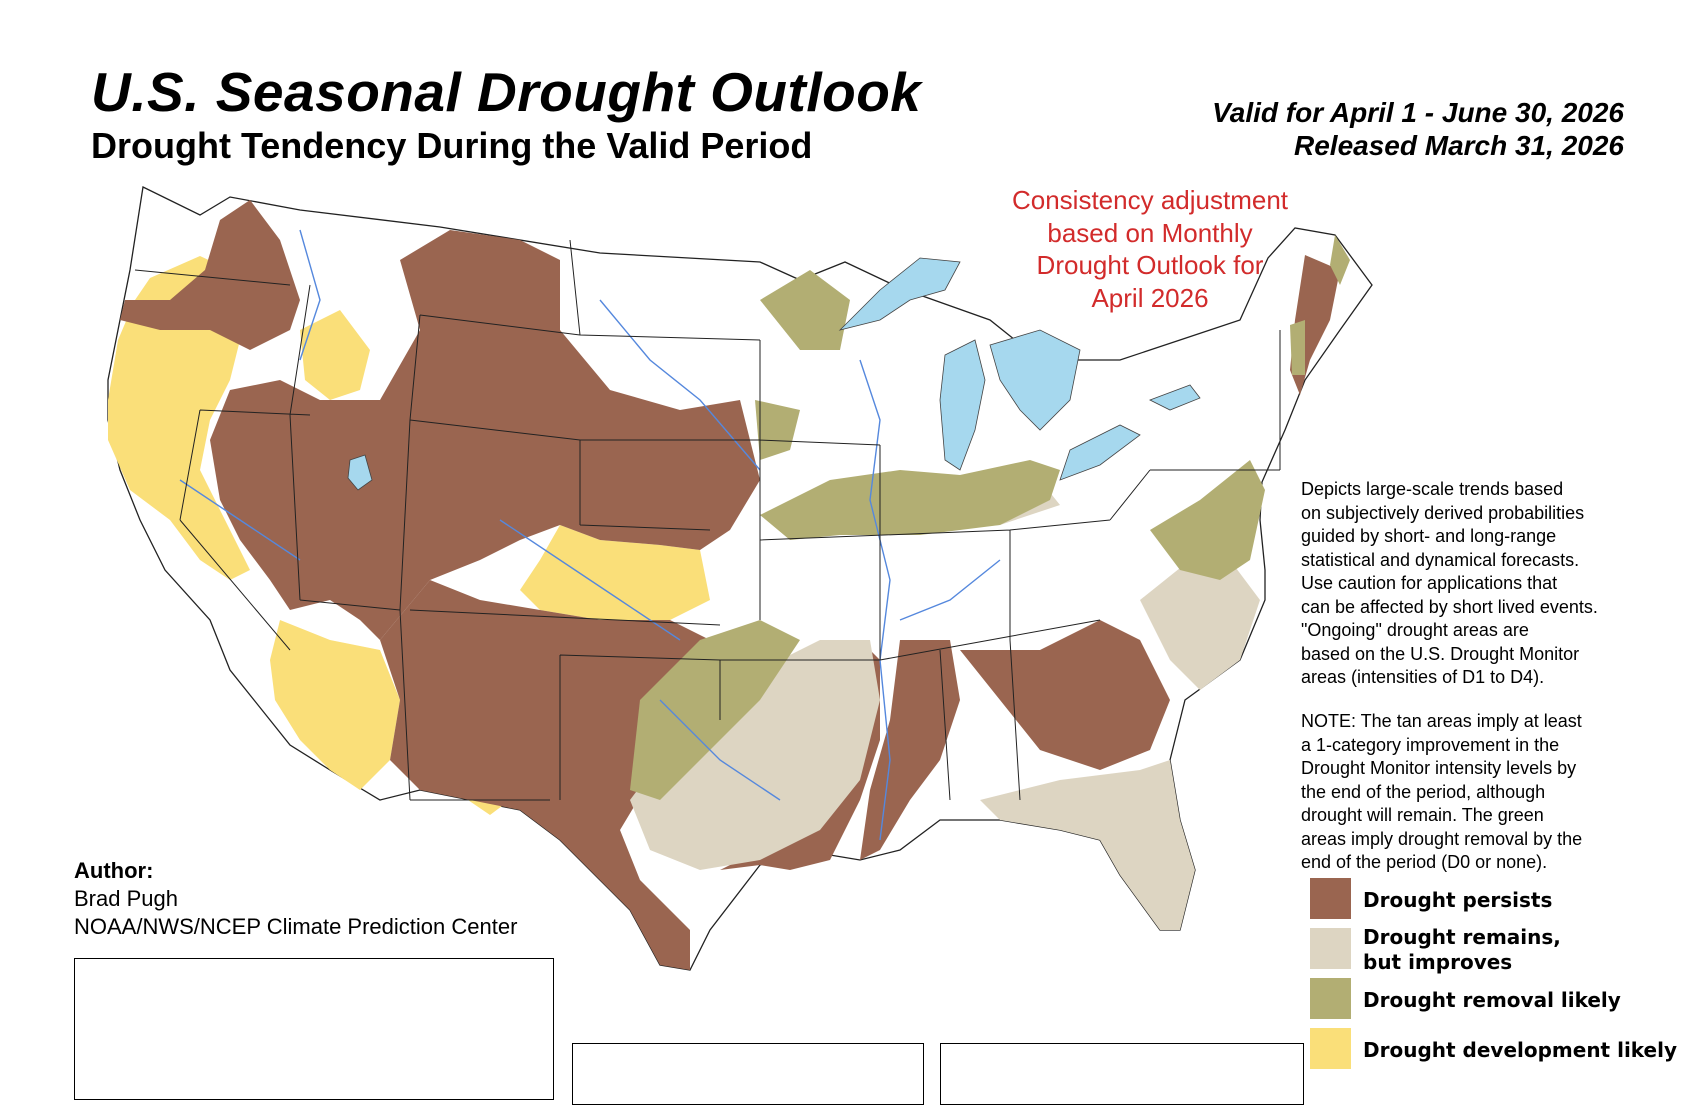 This screenshot has height=1105, width=1684. Describe the element at coordinates (485, 435) in the screenshot. I see `persists-interior-west` at that location.